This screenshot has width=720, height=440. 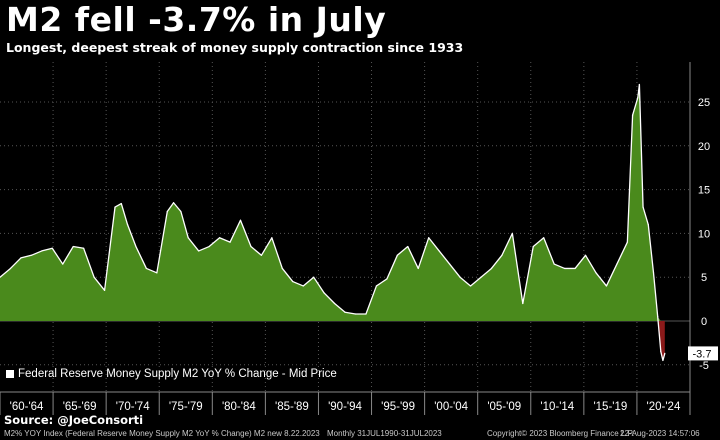 What do you see at coordinates (704, 147) in the screenshot?
I see `y-tick-label: 20` at bounding box center [704, 147].